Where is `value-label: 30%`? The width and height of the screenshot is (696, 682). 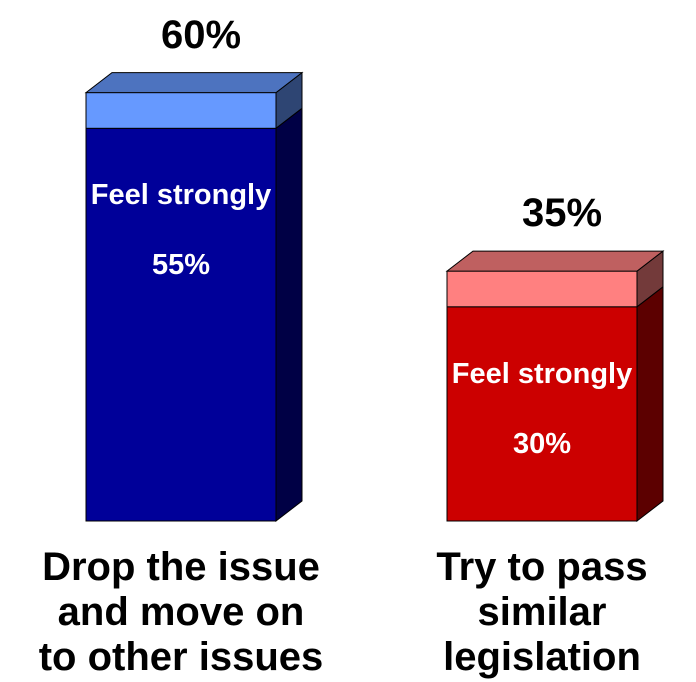 value-label: 30% is located at coordinates (542, 443).